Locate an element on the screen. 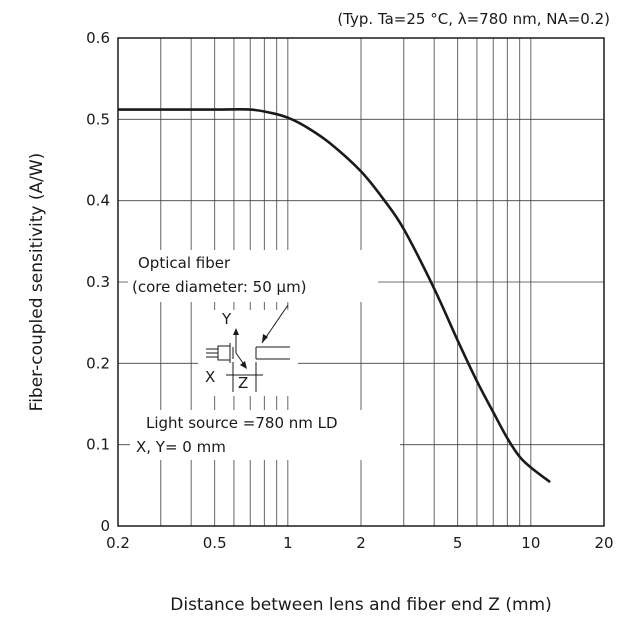 The image size is (632, 626). light-source-line1: Light source =780 nm LD is located at coordinates (242, 423).